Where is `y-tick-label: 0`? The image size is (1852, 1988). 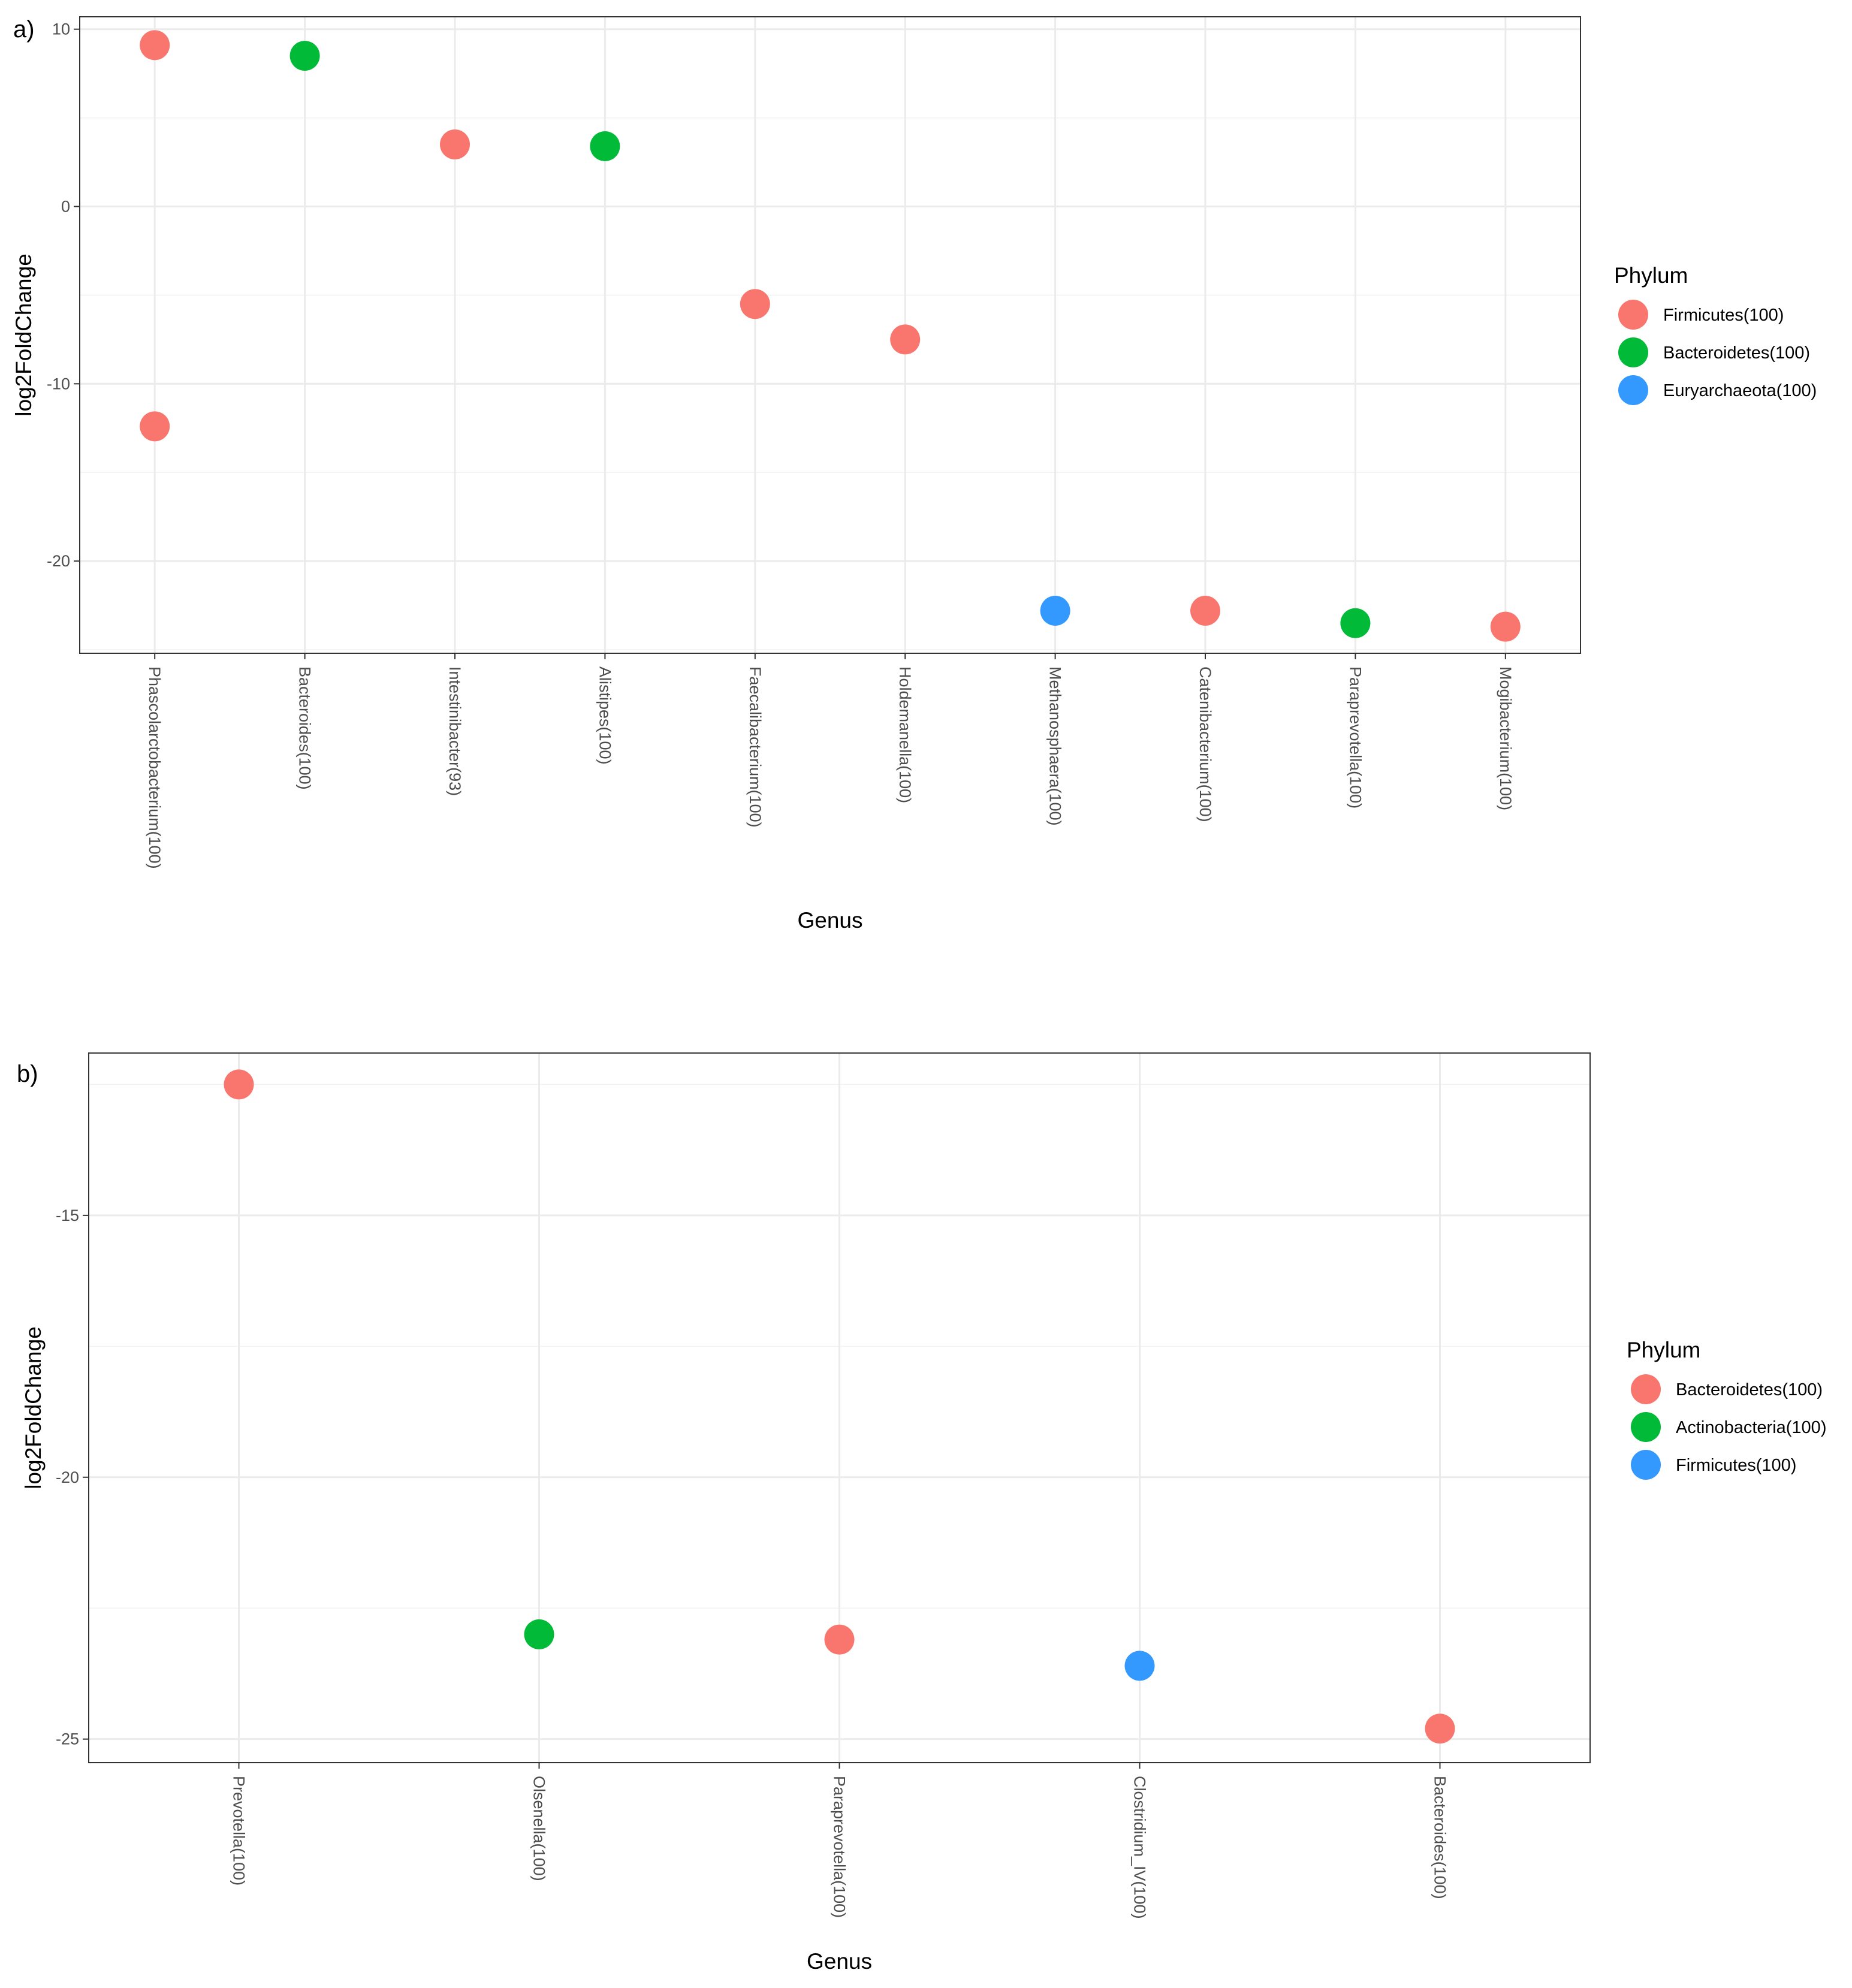 y-tick-label: 0 is located at coordinates (65, 207).